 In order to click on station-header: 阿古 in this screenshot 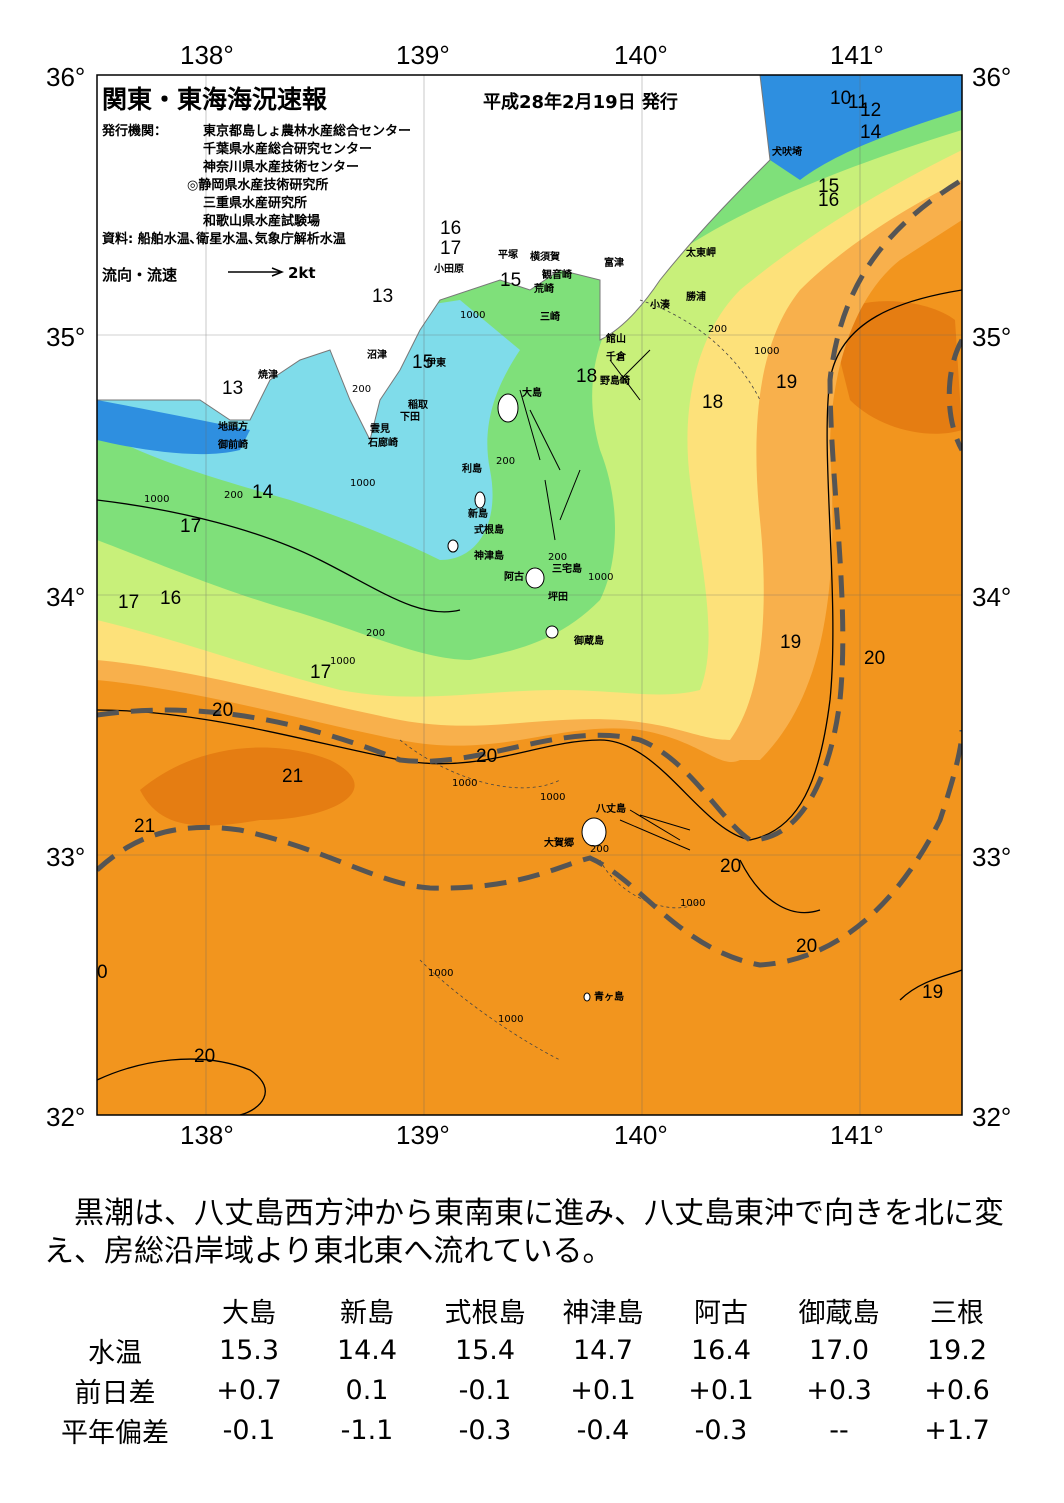, I will do `click(721, 1313)`.